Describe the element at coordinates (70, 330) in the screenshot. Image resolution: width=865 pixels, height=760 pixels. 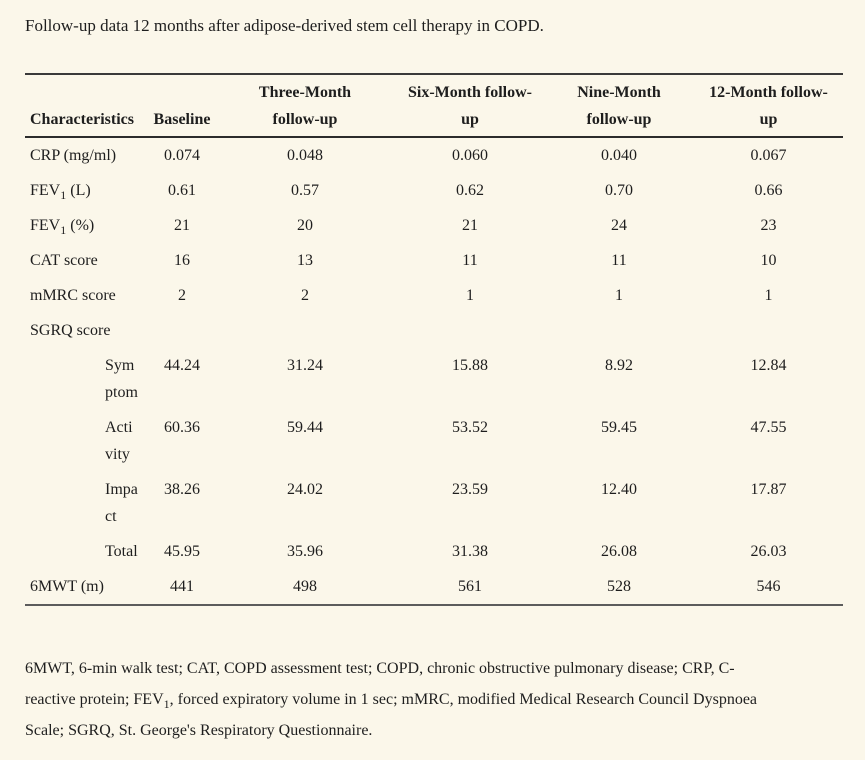
I see `row-label: SGRQ score` at that location.